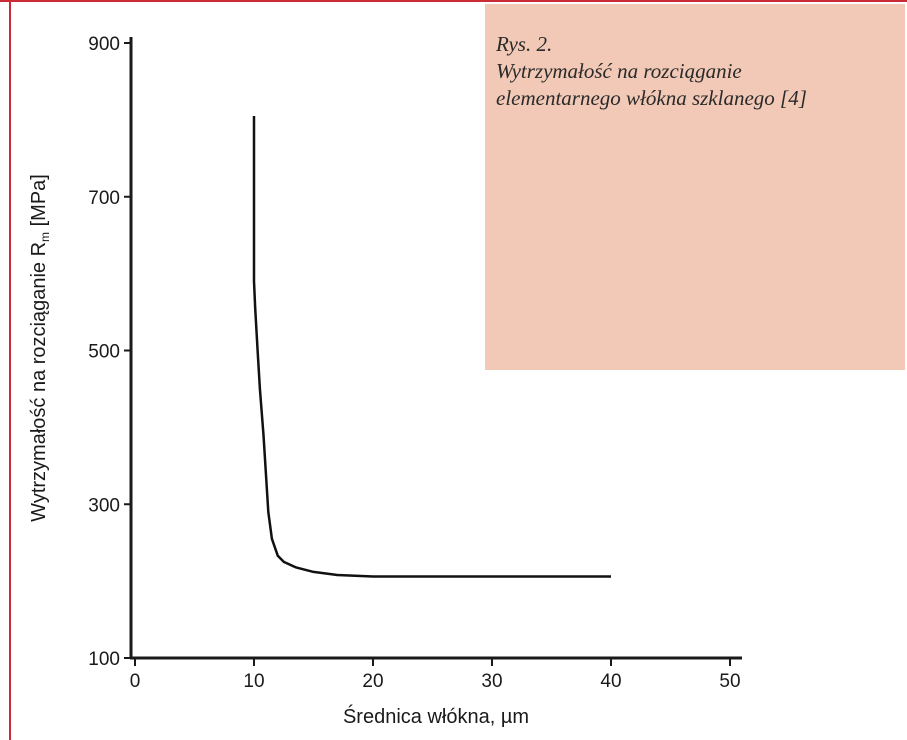 This screenshot has width=907, height=740. What do you see at coordinates (39, 382) in the screenshot?
I see `y-axis-label-main: Wytrzymałość na rozciąganie R` at bounding box center [39, 382].